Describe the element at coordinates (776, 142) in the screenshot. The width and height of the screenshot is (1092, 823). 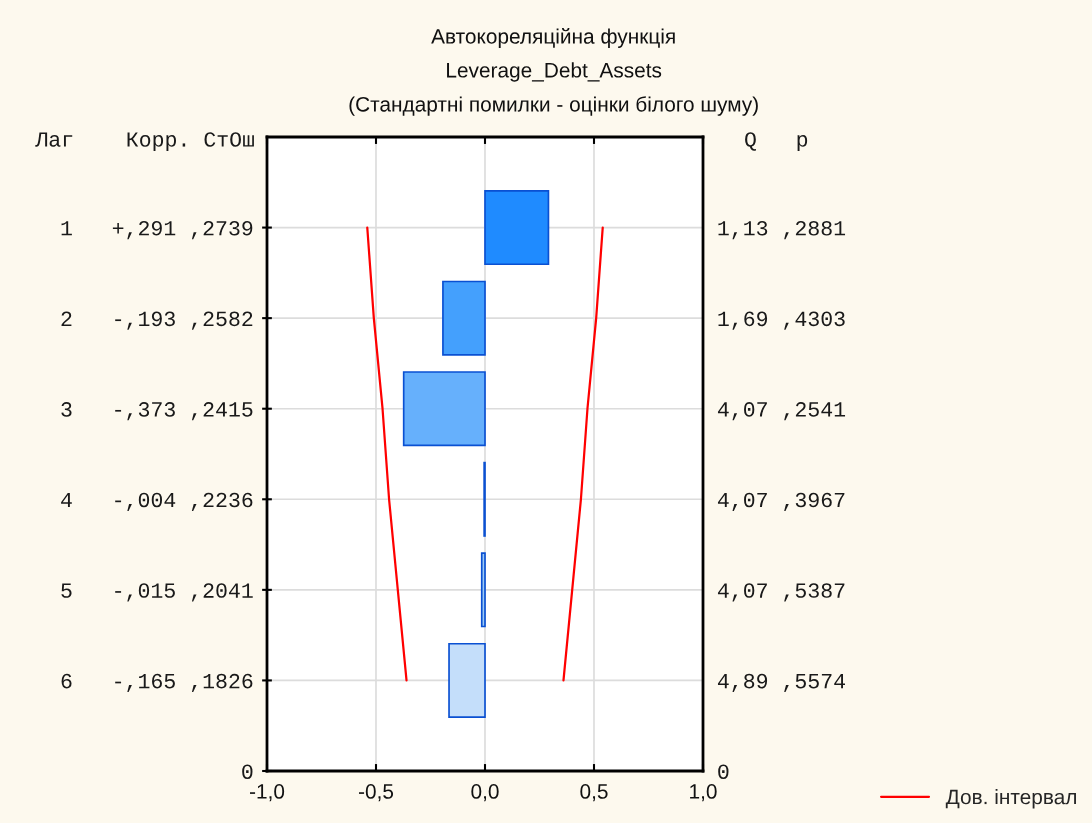
I see `y2-axis-title: Q p` at that location.